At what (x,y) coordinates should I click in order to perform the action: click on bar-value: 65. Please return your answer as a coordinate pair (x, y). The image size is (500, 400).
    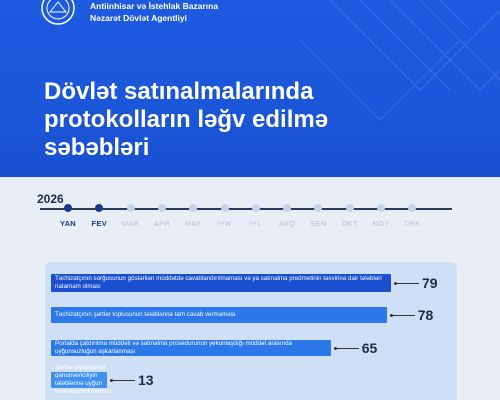
    Looking at the image, I should click on (369, 348).